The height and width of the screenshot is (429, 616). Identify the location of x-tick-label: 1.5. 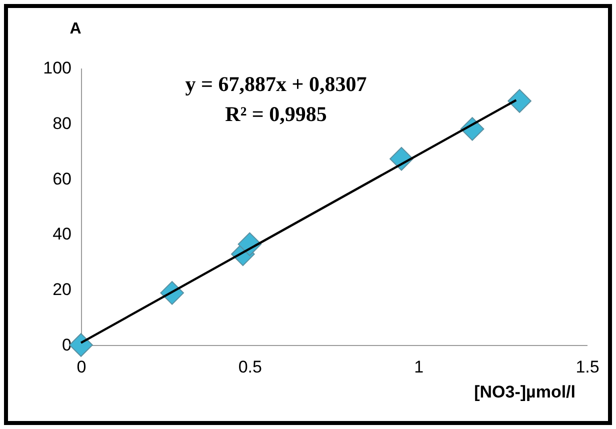
(588, 367).